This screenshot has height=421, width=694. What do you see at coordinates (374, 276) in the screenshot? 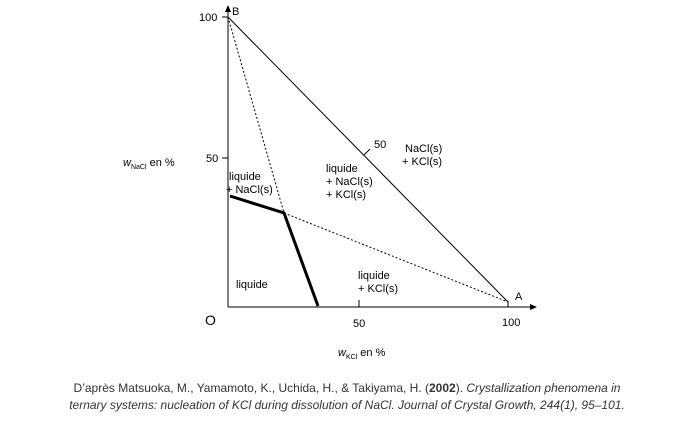
I see `region-liquide-kcl-line1: liquide` at bounding box center [374, 276].